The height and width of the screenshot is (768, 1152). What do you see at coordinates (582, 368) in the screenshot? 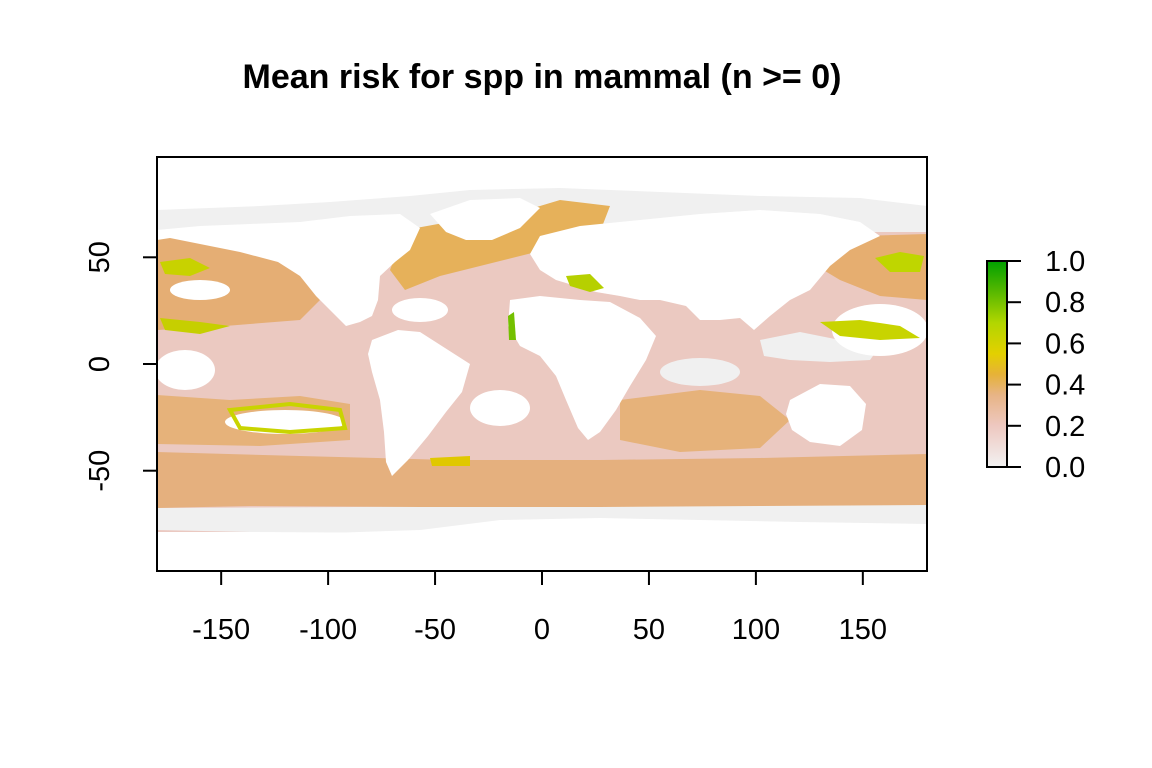
I see `africa` at bounding box center [582, 368].